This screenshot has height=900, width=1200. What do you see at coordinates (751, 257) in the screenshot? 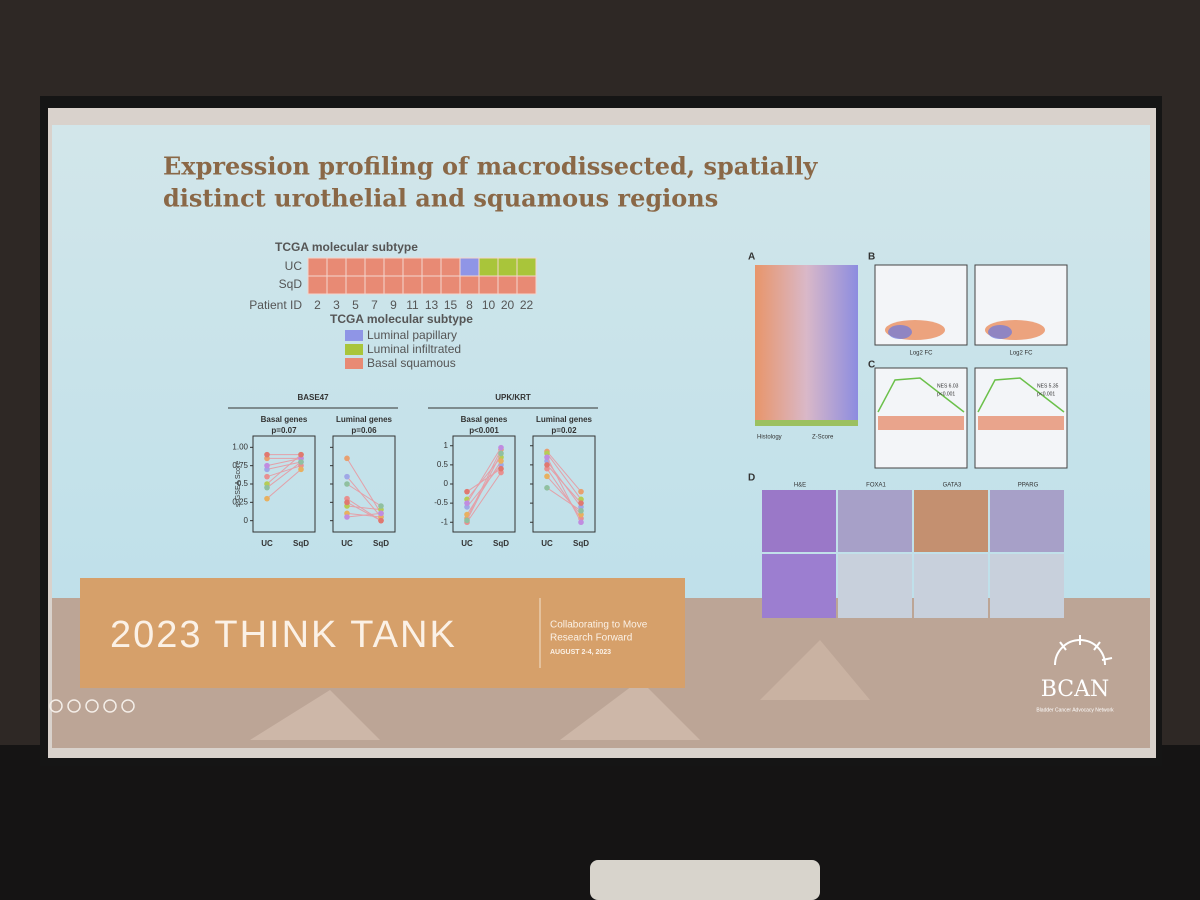
I see `panel-letter: A` at bounding box center [751, 257].